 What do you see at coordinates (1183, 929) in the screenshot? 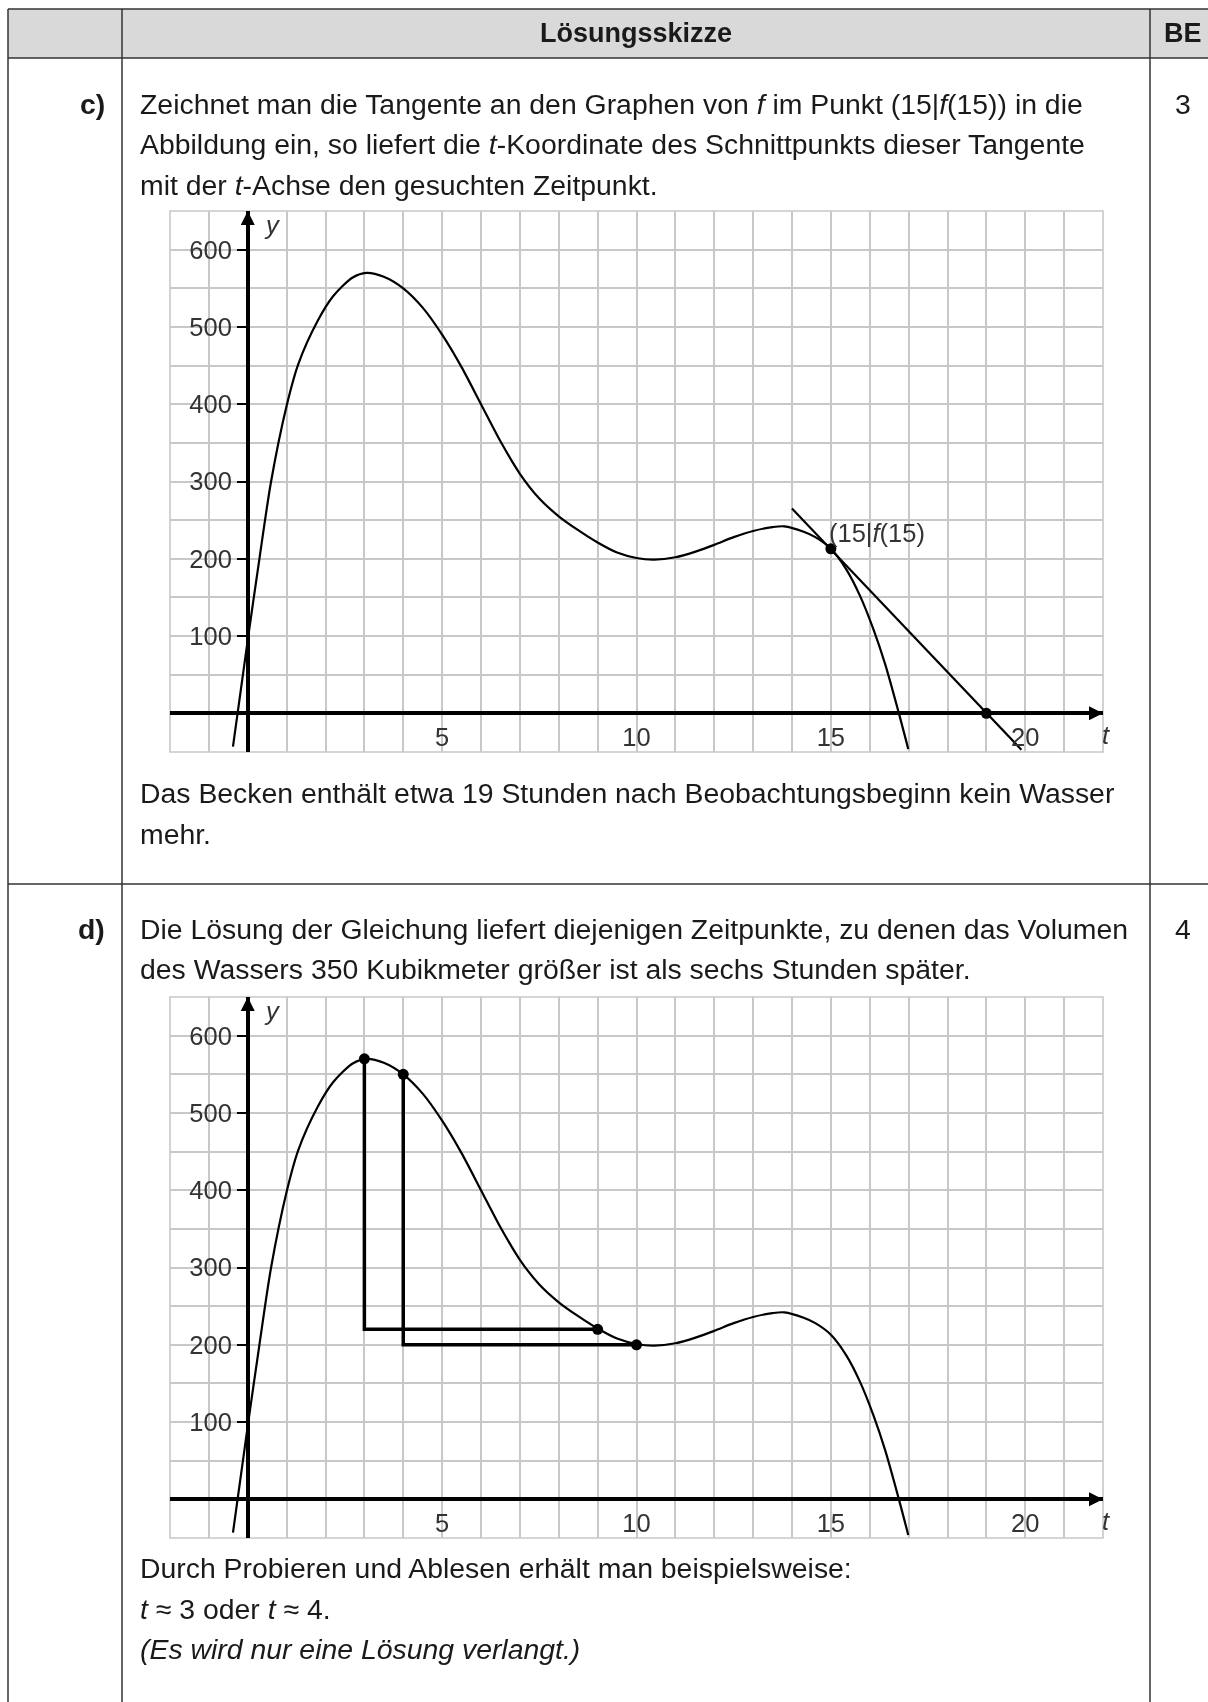
I see `text: 4` at bounding box center [1183, 929].